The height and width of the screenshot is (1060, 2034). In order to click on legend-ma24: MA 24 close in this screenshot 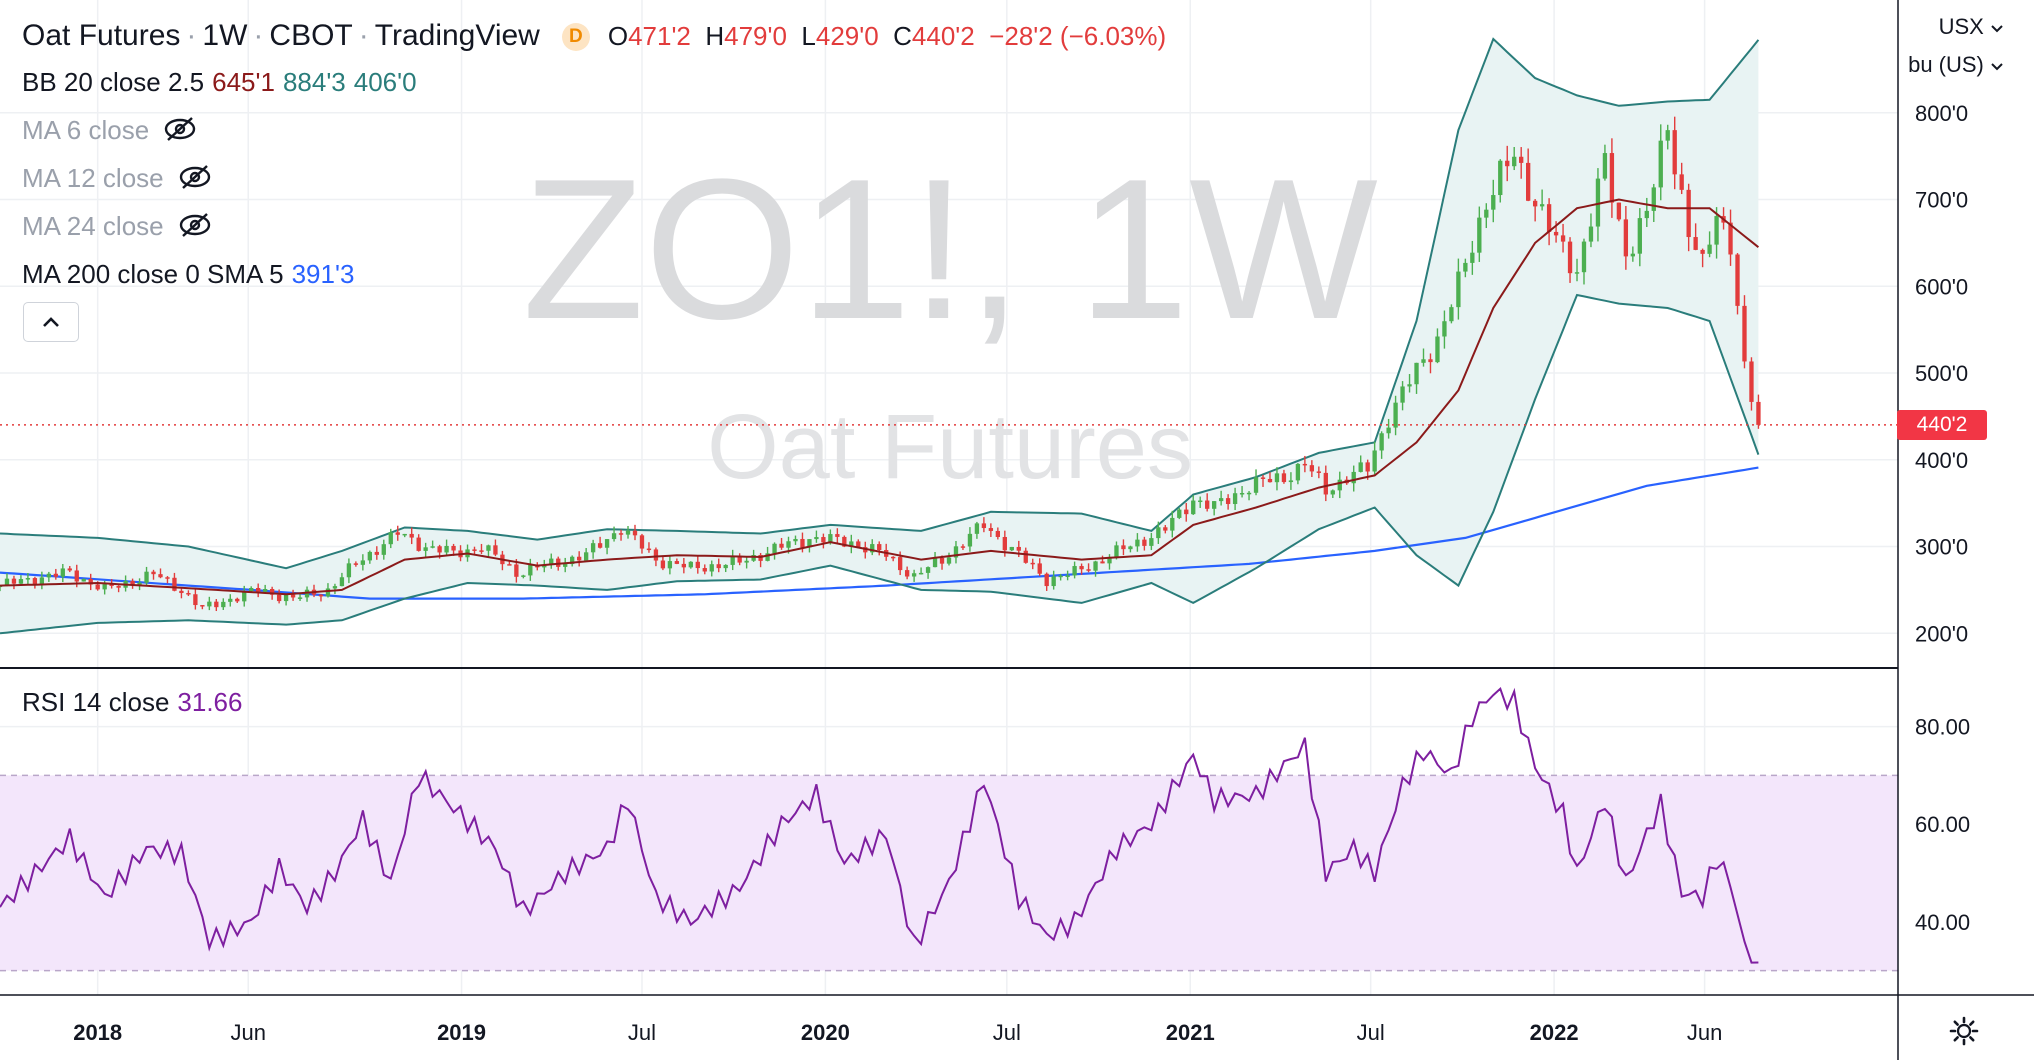, I will do `click(117, 228)`.